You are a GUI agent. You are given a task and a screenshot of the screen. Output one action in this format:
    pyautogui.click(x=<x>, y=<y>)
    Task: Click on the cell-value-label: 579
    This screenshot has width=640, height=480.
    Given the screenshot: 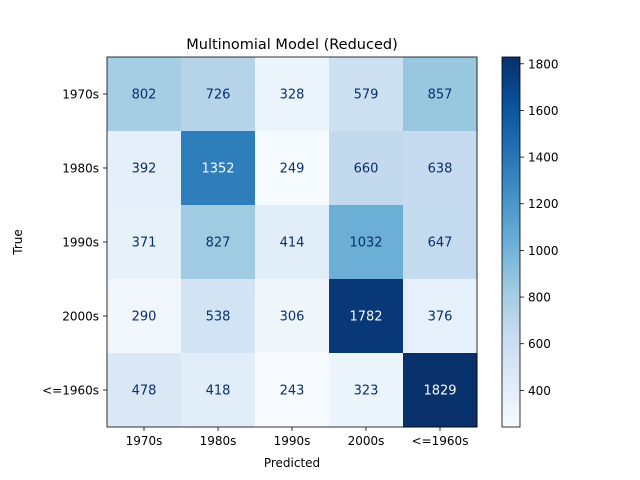 What is the action you would take?
    pyautogui.click(x=366, y=95)
    